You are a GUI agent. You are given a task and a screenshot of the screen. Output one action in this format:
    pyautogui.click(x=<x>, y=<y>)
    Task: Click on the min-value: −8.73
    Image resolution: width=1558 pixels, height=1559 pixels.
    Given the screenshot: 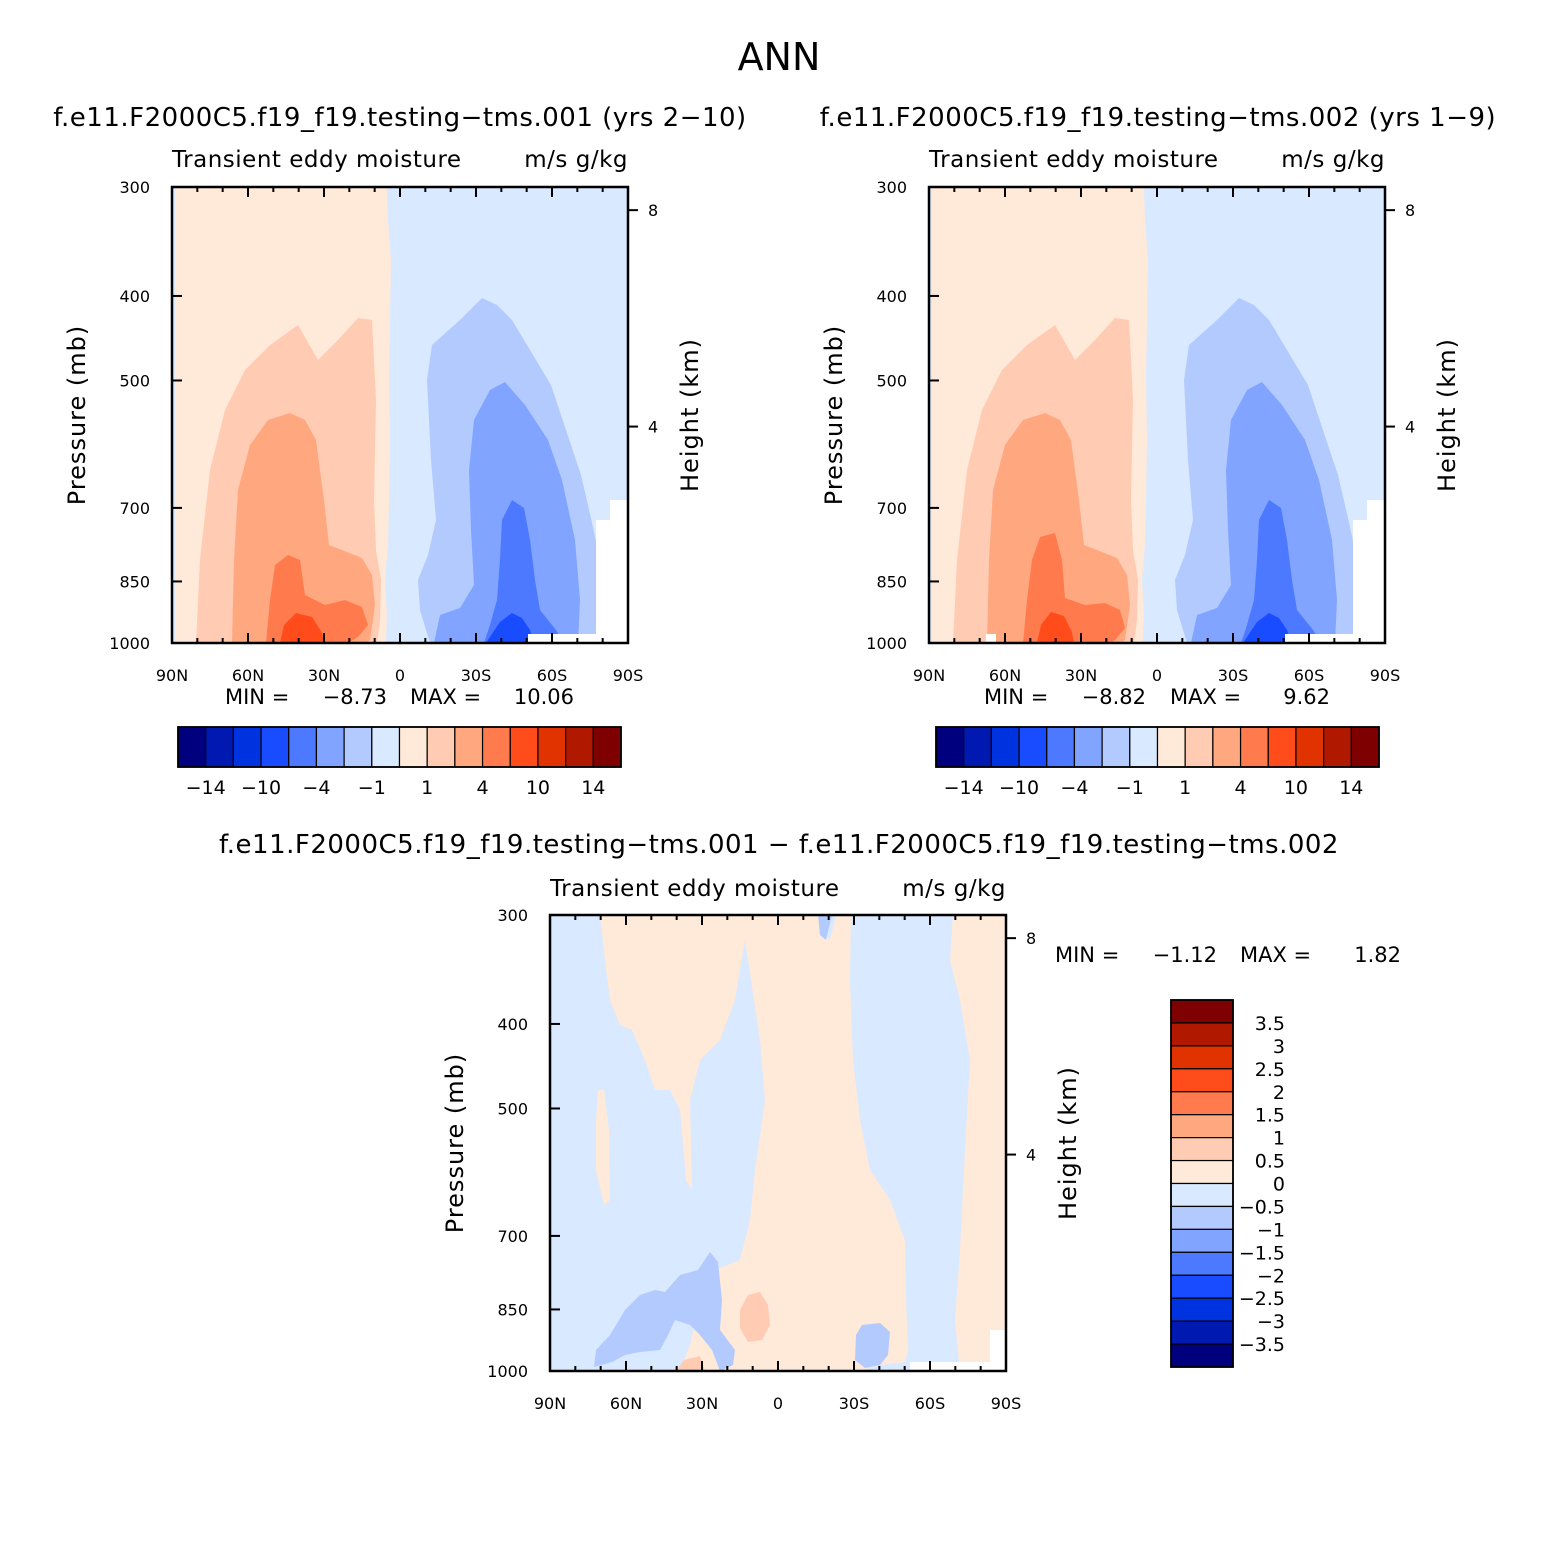 What is the action you would take?
    pyautogui.click(x=355, y=697)
    